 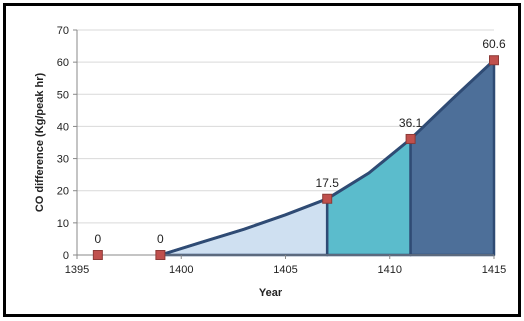 I want to click on y-tick-label: 50, so click(x=63, y=95).